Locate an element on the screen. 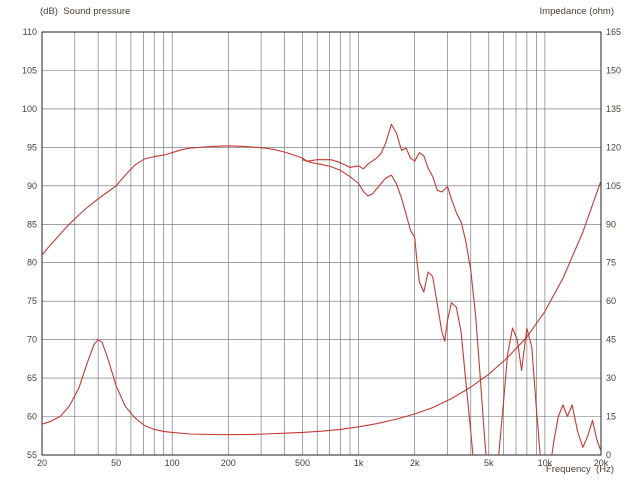  x-tick-label: 500 is located at coordinates (302, 463).